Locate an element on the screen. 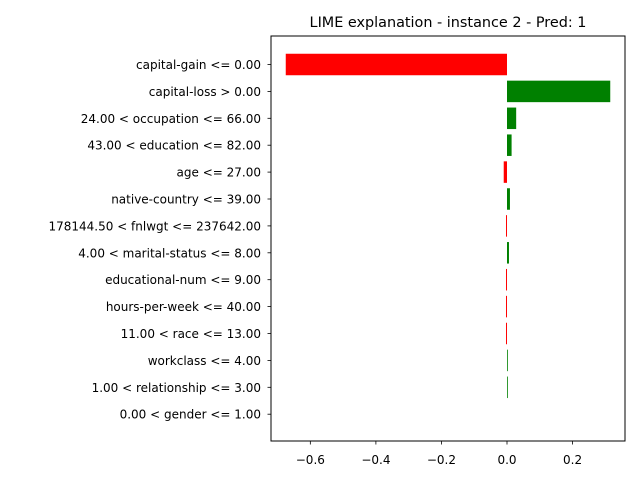 The height and width of the screenshot is (485, 640). x-axis-ticks: −0.6 −0.4 −0.2 0.0 0.2 is located at coordinates (439, 454).